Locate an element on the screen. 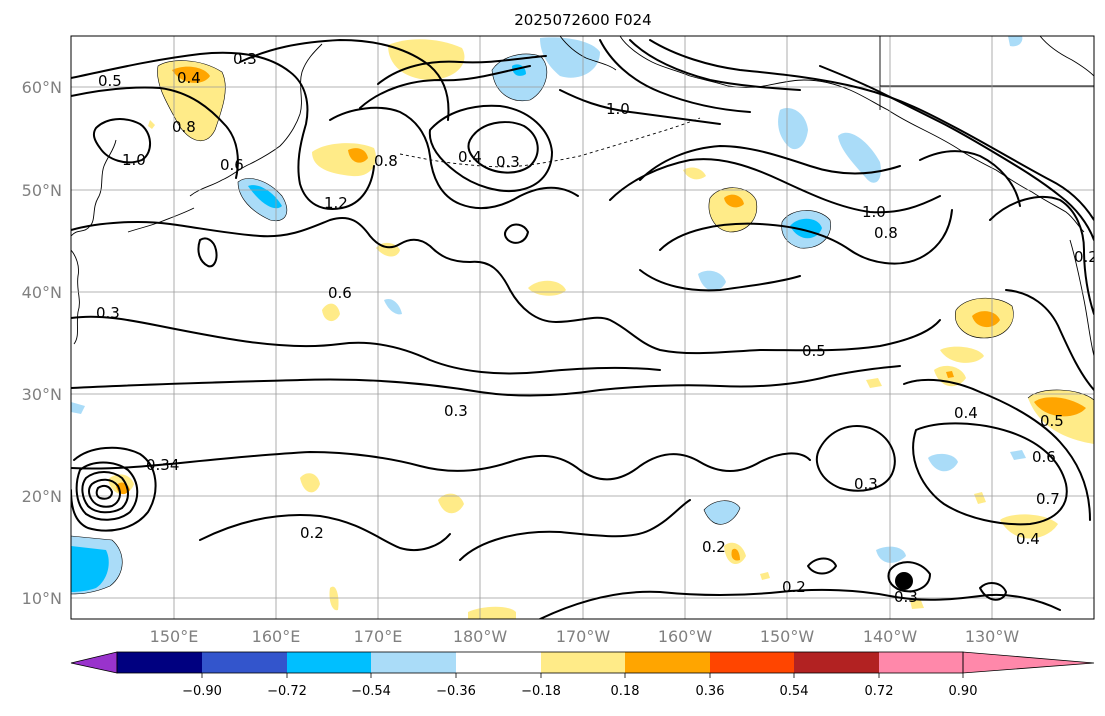 The width and height of the screenshot is (1105, 716). lon-label: 150°W is located at coordinates (787, 636).